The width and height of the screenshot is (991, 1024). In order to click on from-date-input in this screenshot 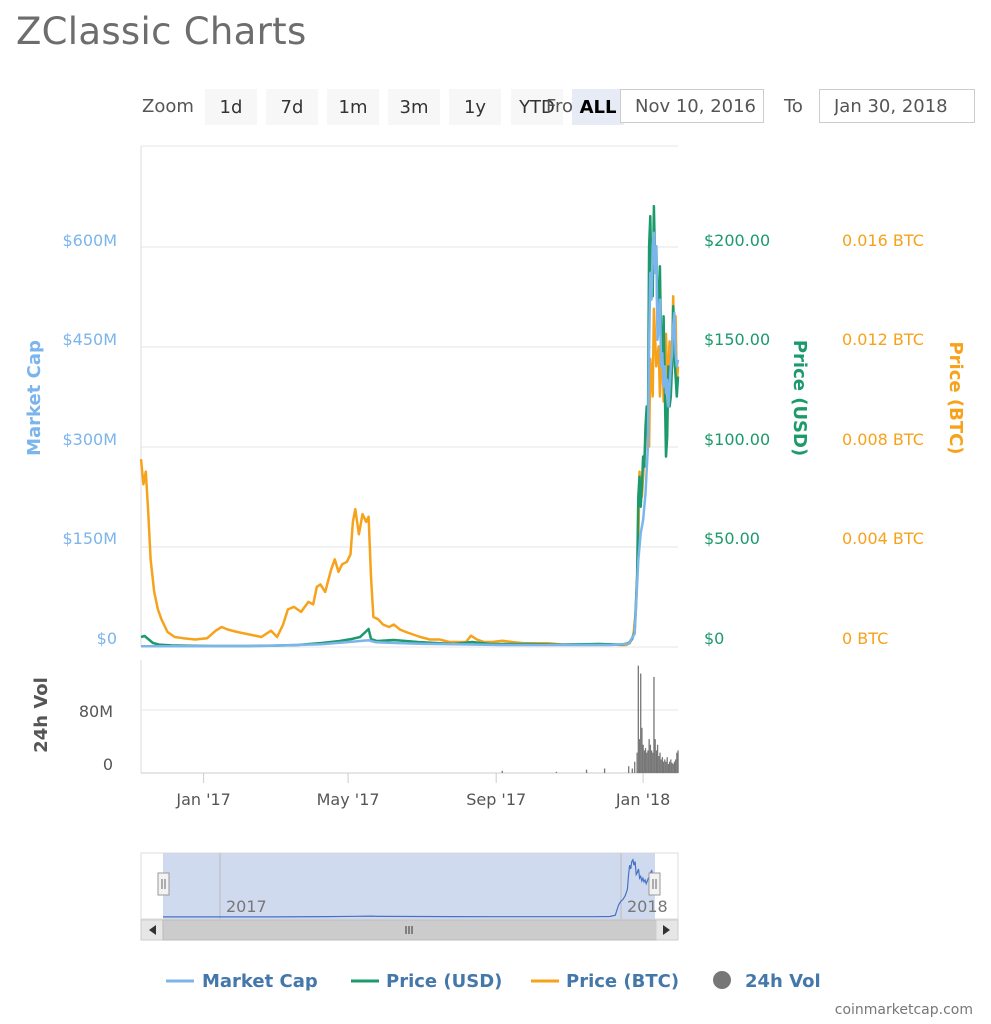, I will do `click(692, 106)`.